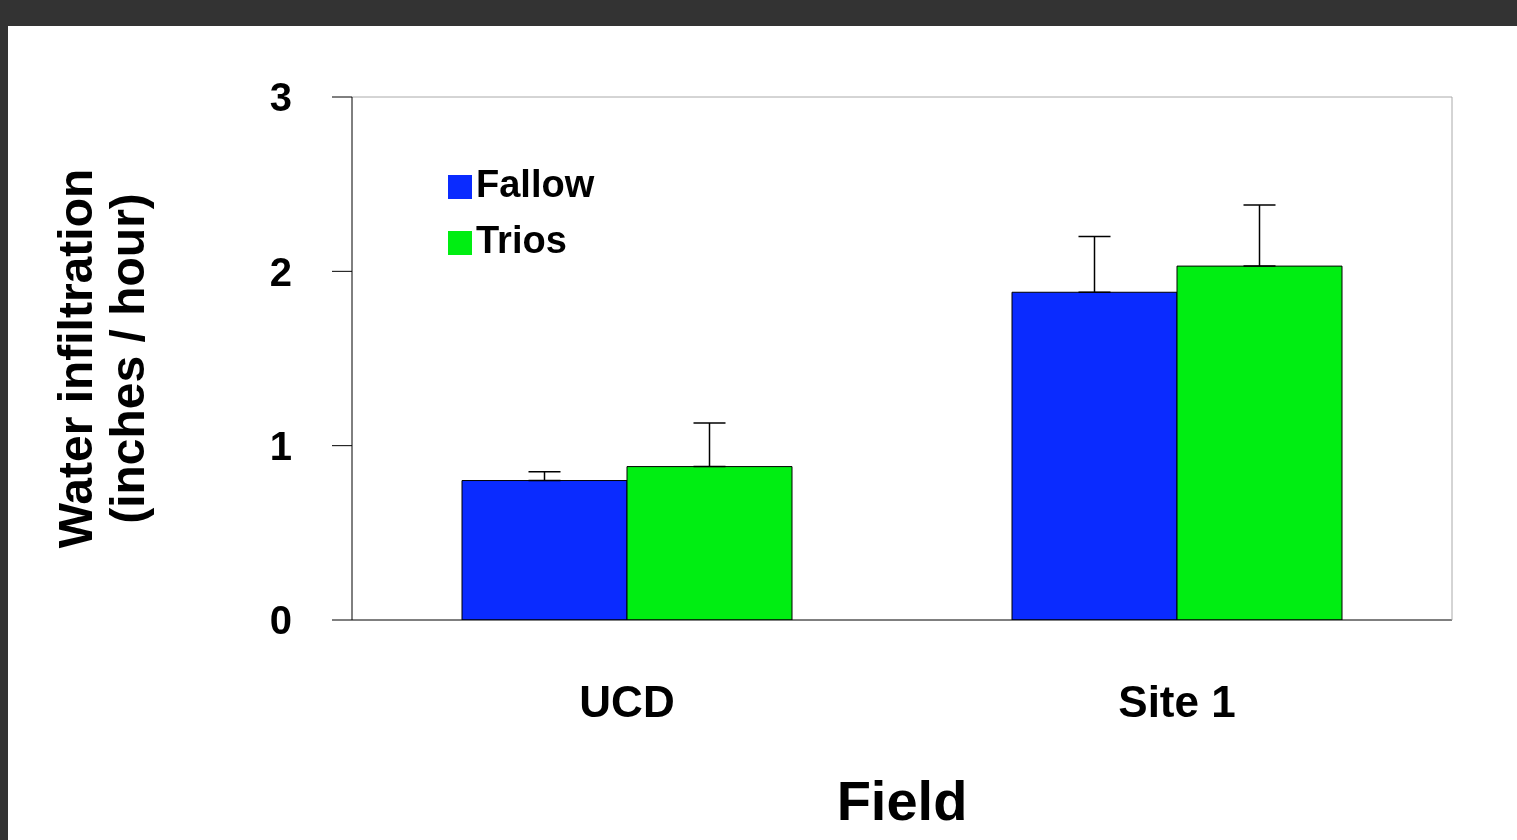 Image resolution: width=1517 pixels, height=840 pixels. What do you see at coordinates (1177, 702) in the screenshot?
I see `x-tick-label: Site 1` at bounding box center [1177, 702].